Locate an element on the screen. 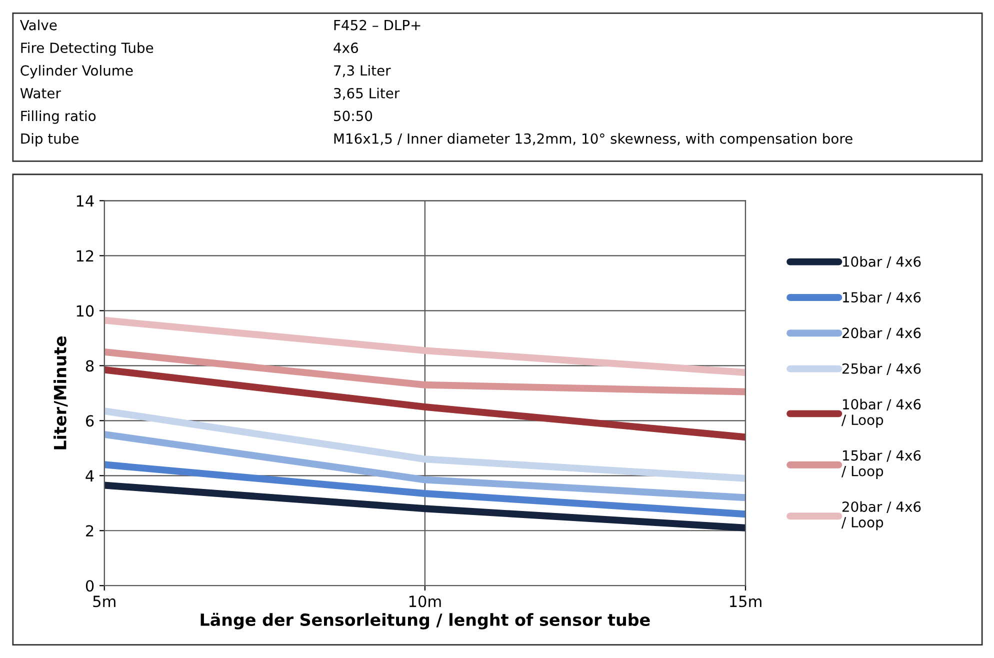  x-axis-title: Länge der Sensorleitung / lenght of sensor tube is located at coordinates (425, 621).